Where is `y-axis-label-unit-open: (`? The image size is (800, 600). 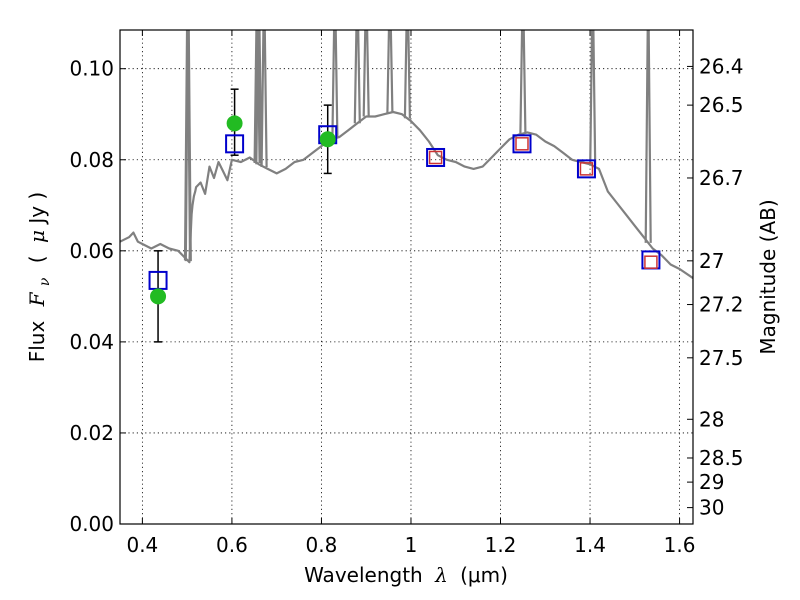 y-axis-label-unit-open: ( is located at coordinates (37, 259).